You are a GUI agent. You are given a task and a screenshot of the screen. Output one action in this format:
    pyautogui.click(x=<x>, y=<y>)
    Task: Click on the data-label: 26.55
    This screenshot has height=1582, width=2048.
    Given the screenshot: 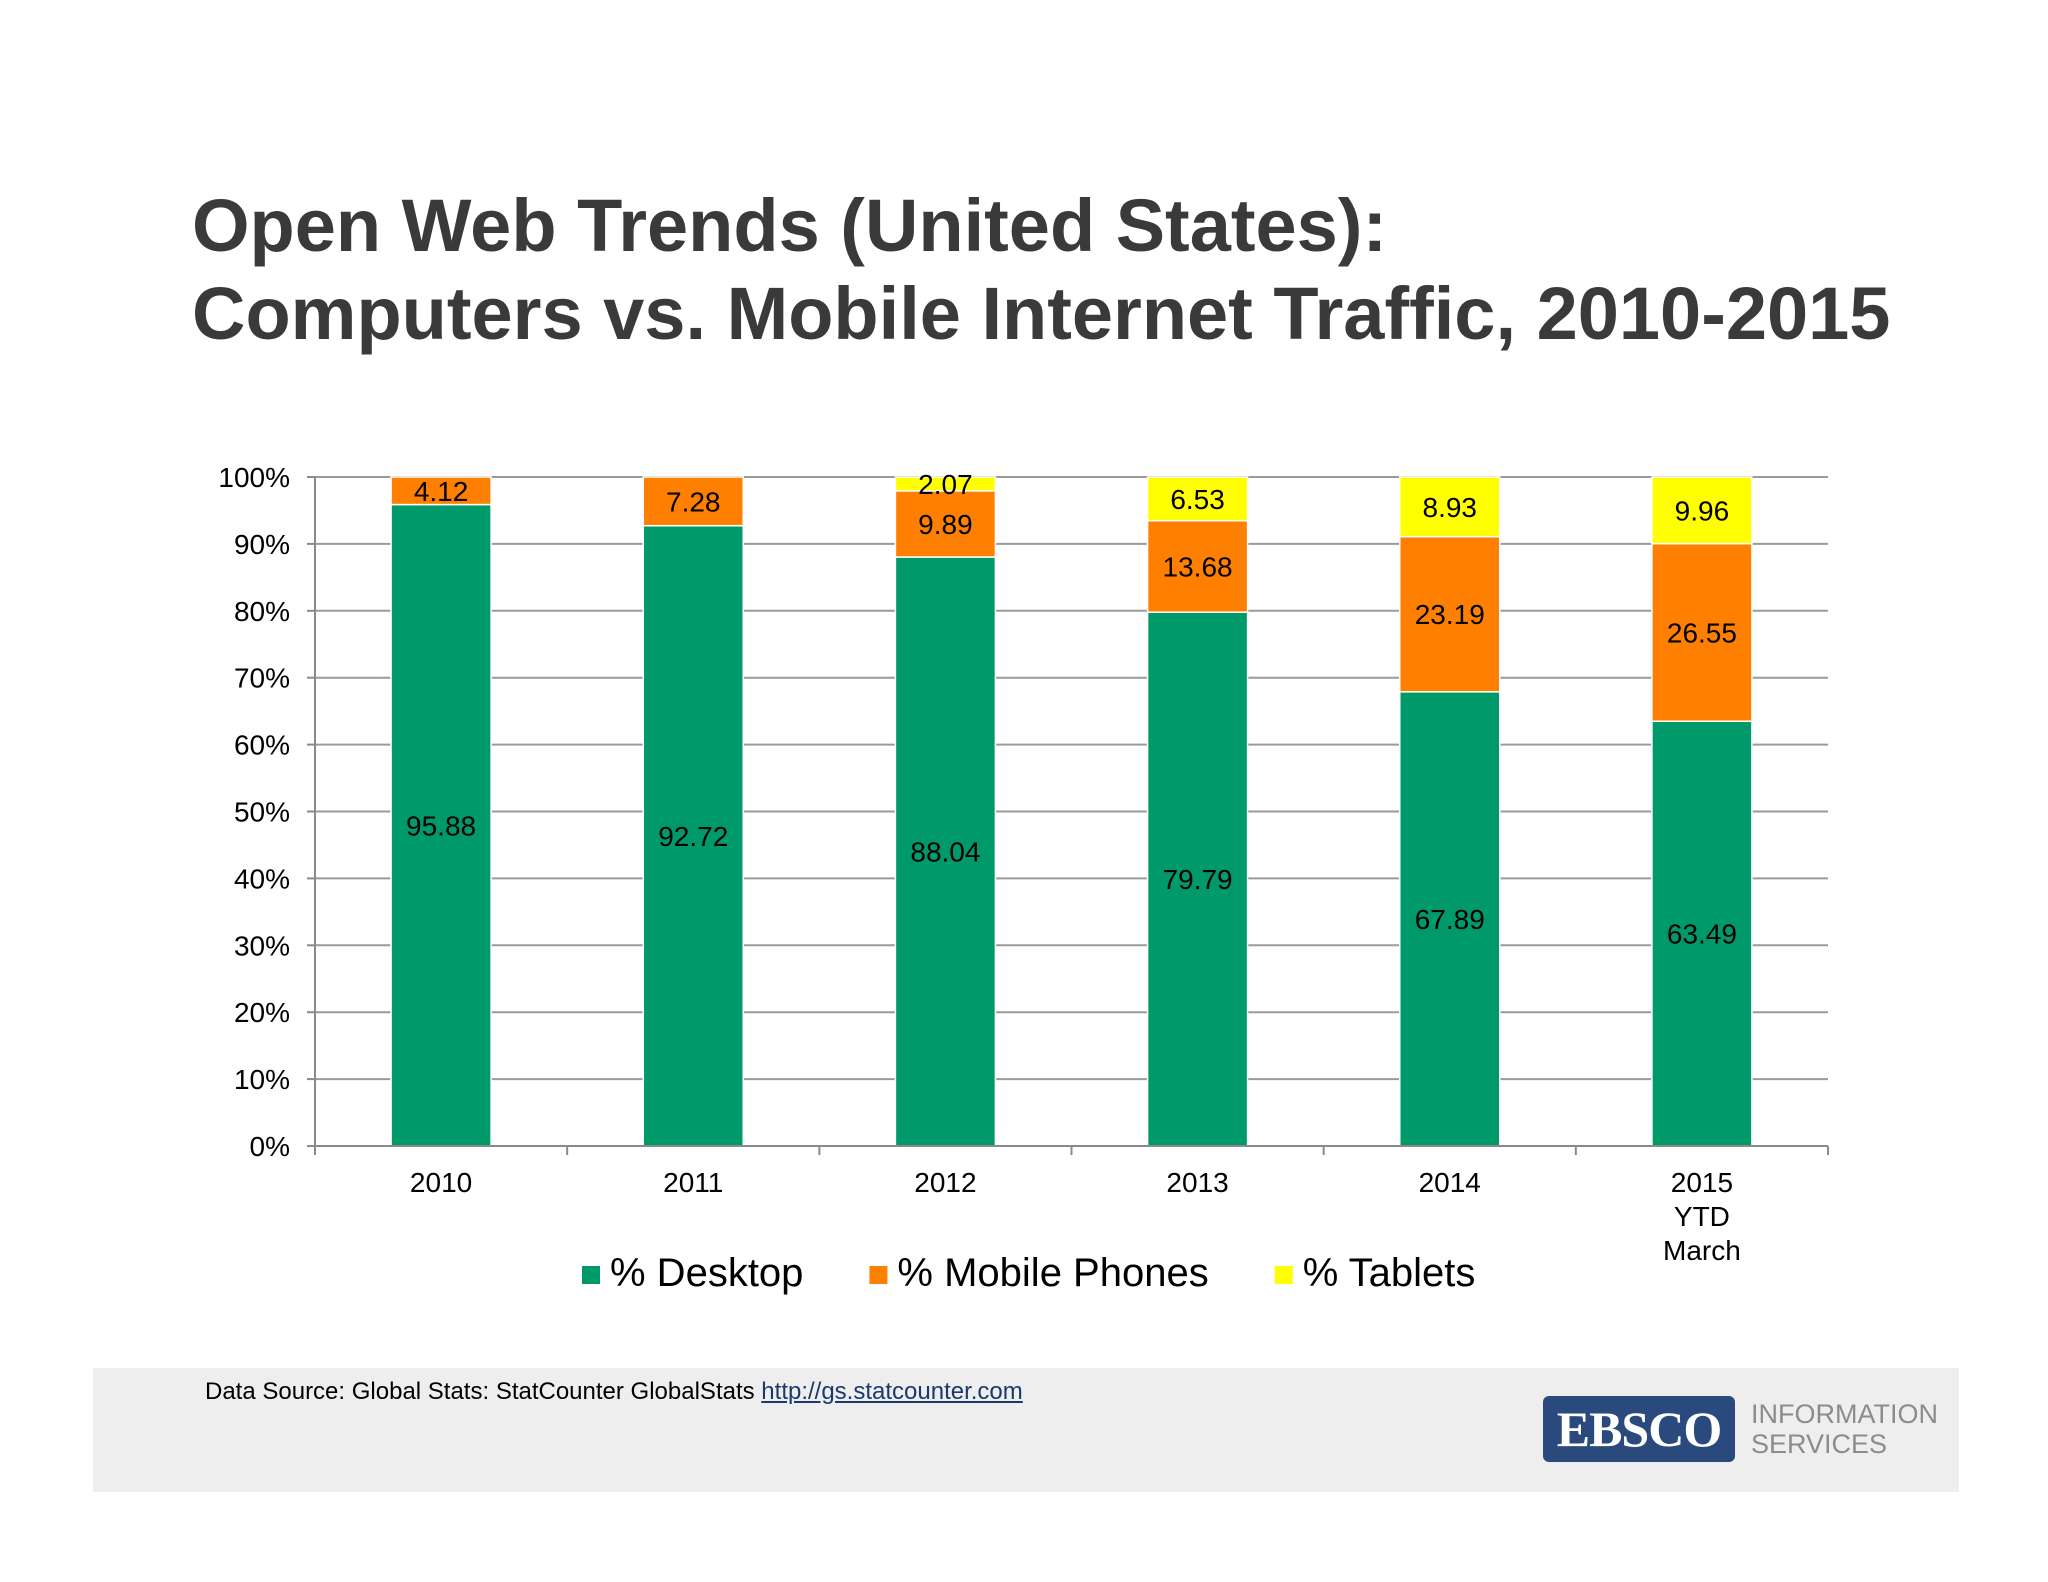 What is the action you would take?
    pyautogui.click(x=1702, y=632)
    